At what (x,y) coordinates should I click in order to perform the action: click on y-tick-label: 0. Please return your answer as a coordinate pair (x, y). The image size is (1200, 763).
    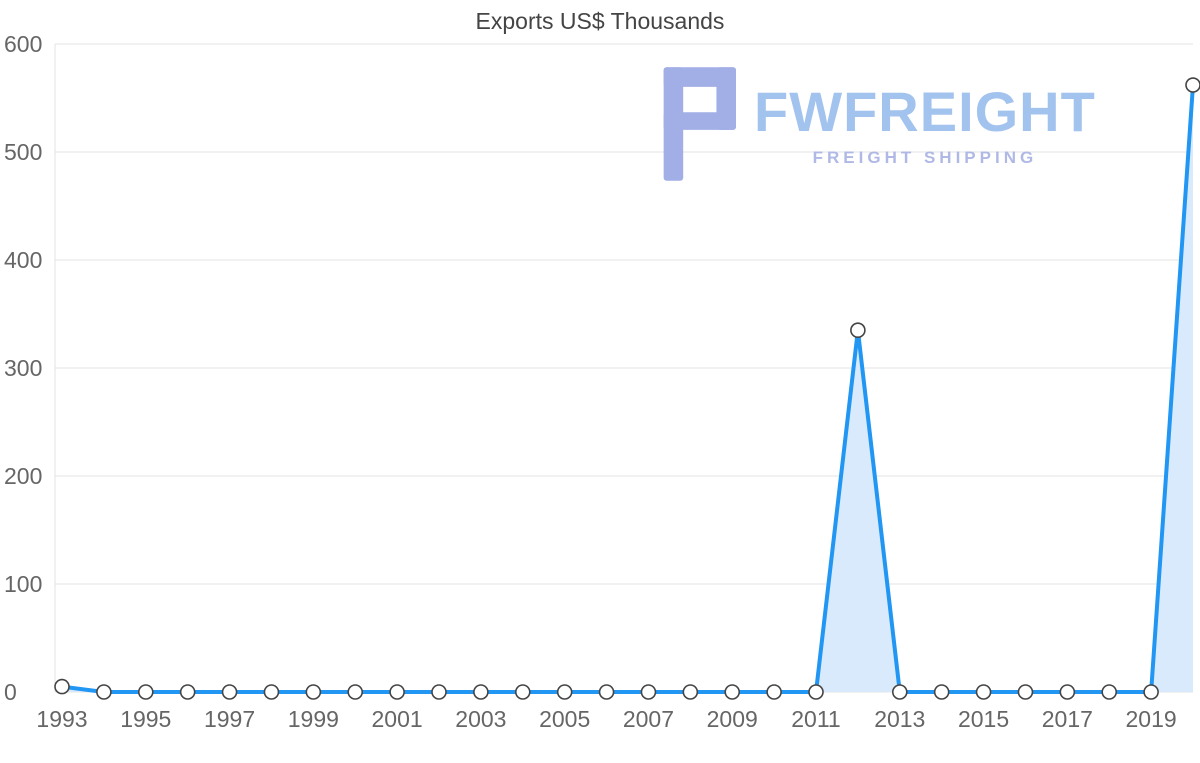
    Looking at the image, I should click on (10, 692).